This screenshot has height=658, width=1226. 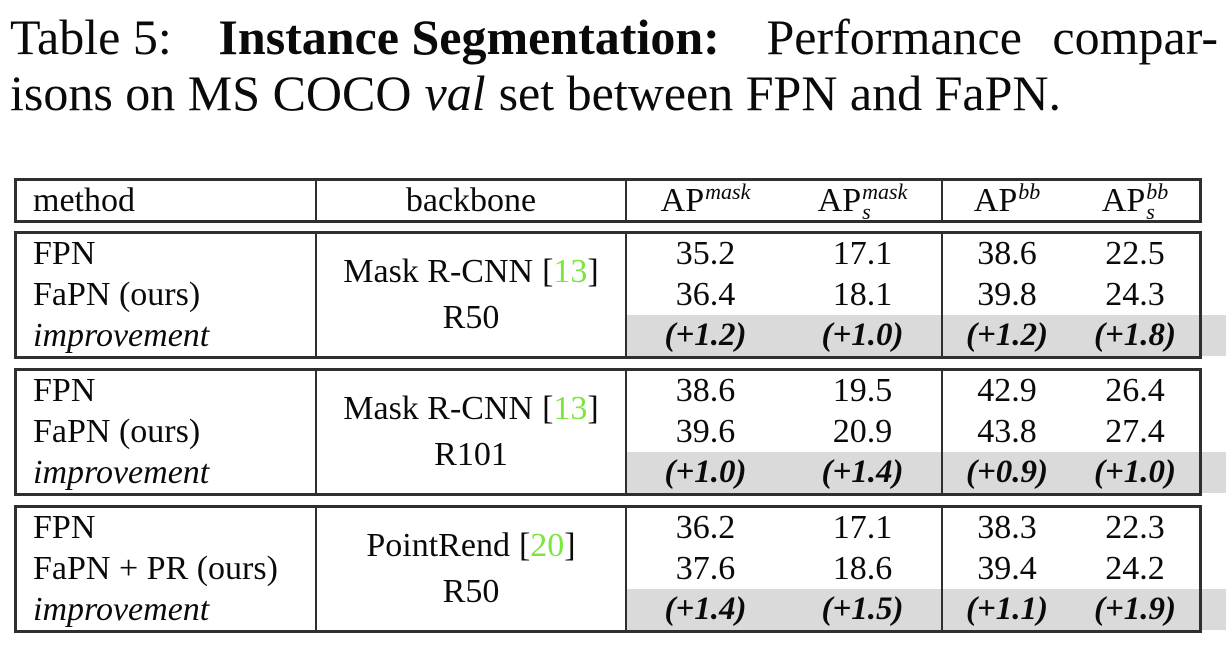 I want to click on value-cell: 18.1, so click(x=862, y=294).